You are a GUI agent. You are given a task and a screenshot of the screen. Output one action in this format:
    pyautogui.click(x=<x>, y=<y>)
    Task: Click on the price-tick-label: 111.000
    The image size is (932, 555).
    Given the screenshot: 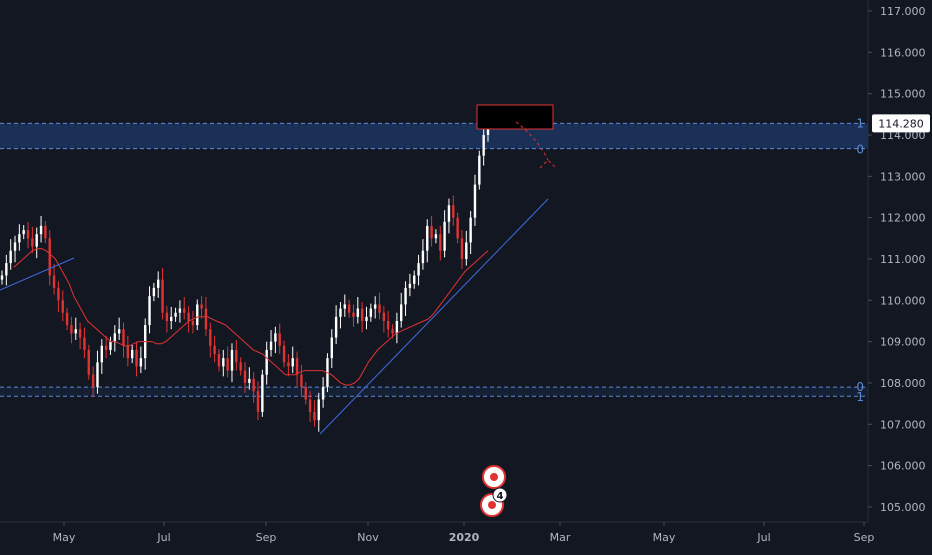 What is the action you would take?
    pyautogui.click(x=903, y=259)
    